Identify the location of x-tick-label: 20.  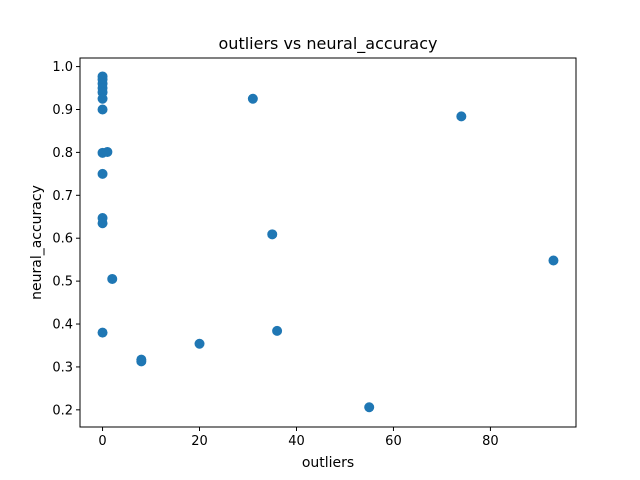
(199, 441).